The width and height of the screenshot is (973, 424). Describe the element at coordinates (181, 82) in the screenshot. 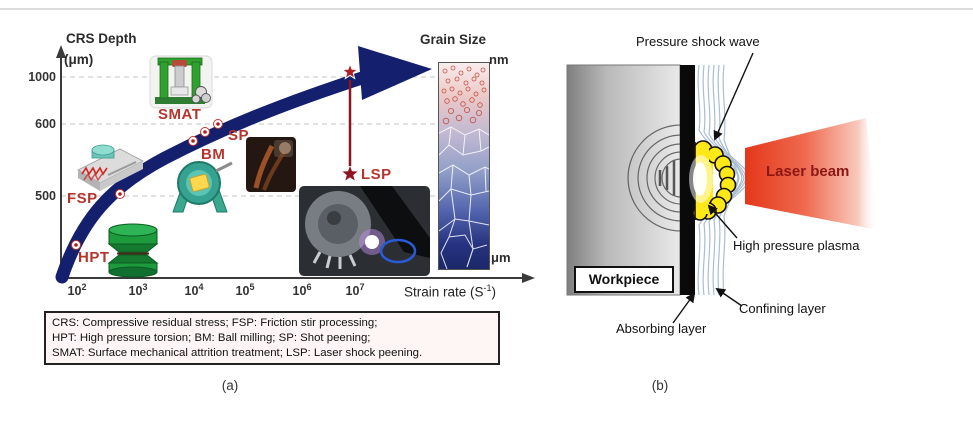

I see `smat-illustration` at that location.